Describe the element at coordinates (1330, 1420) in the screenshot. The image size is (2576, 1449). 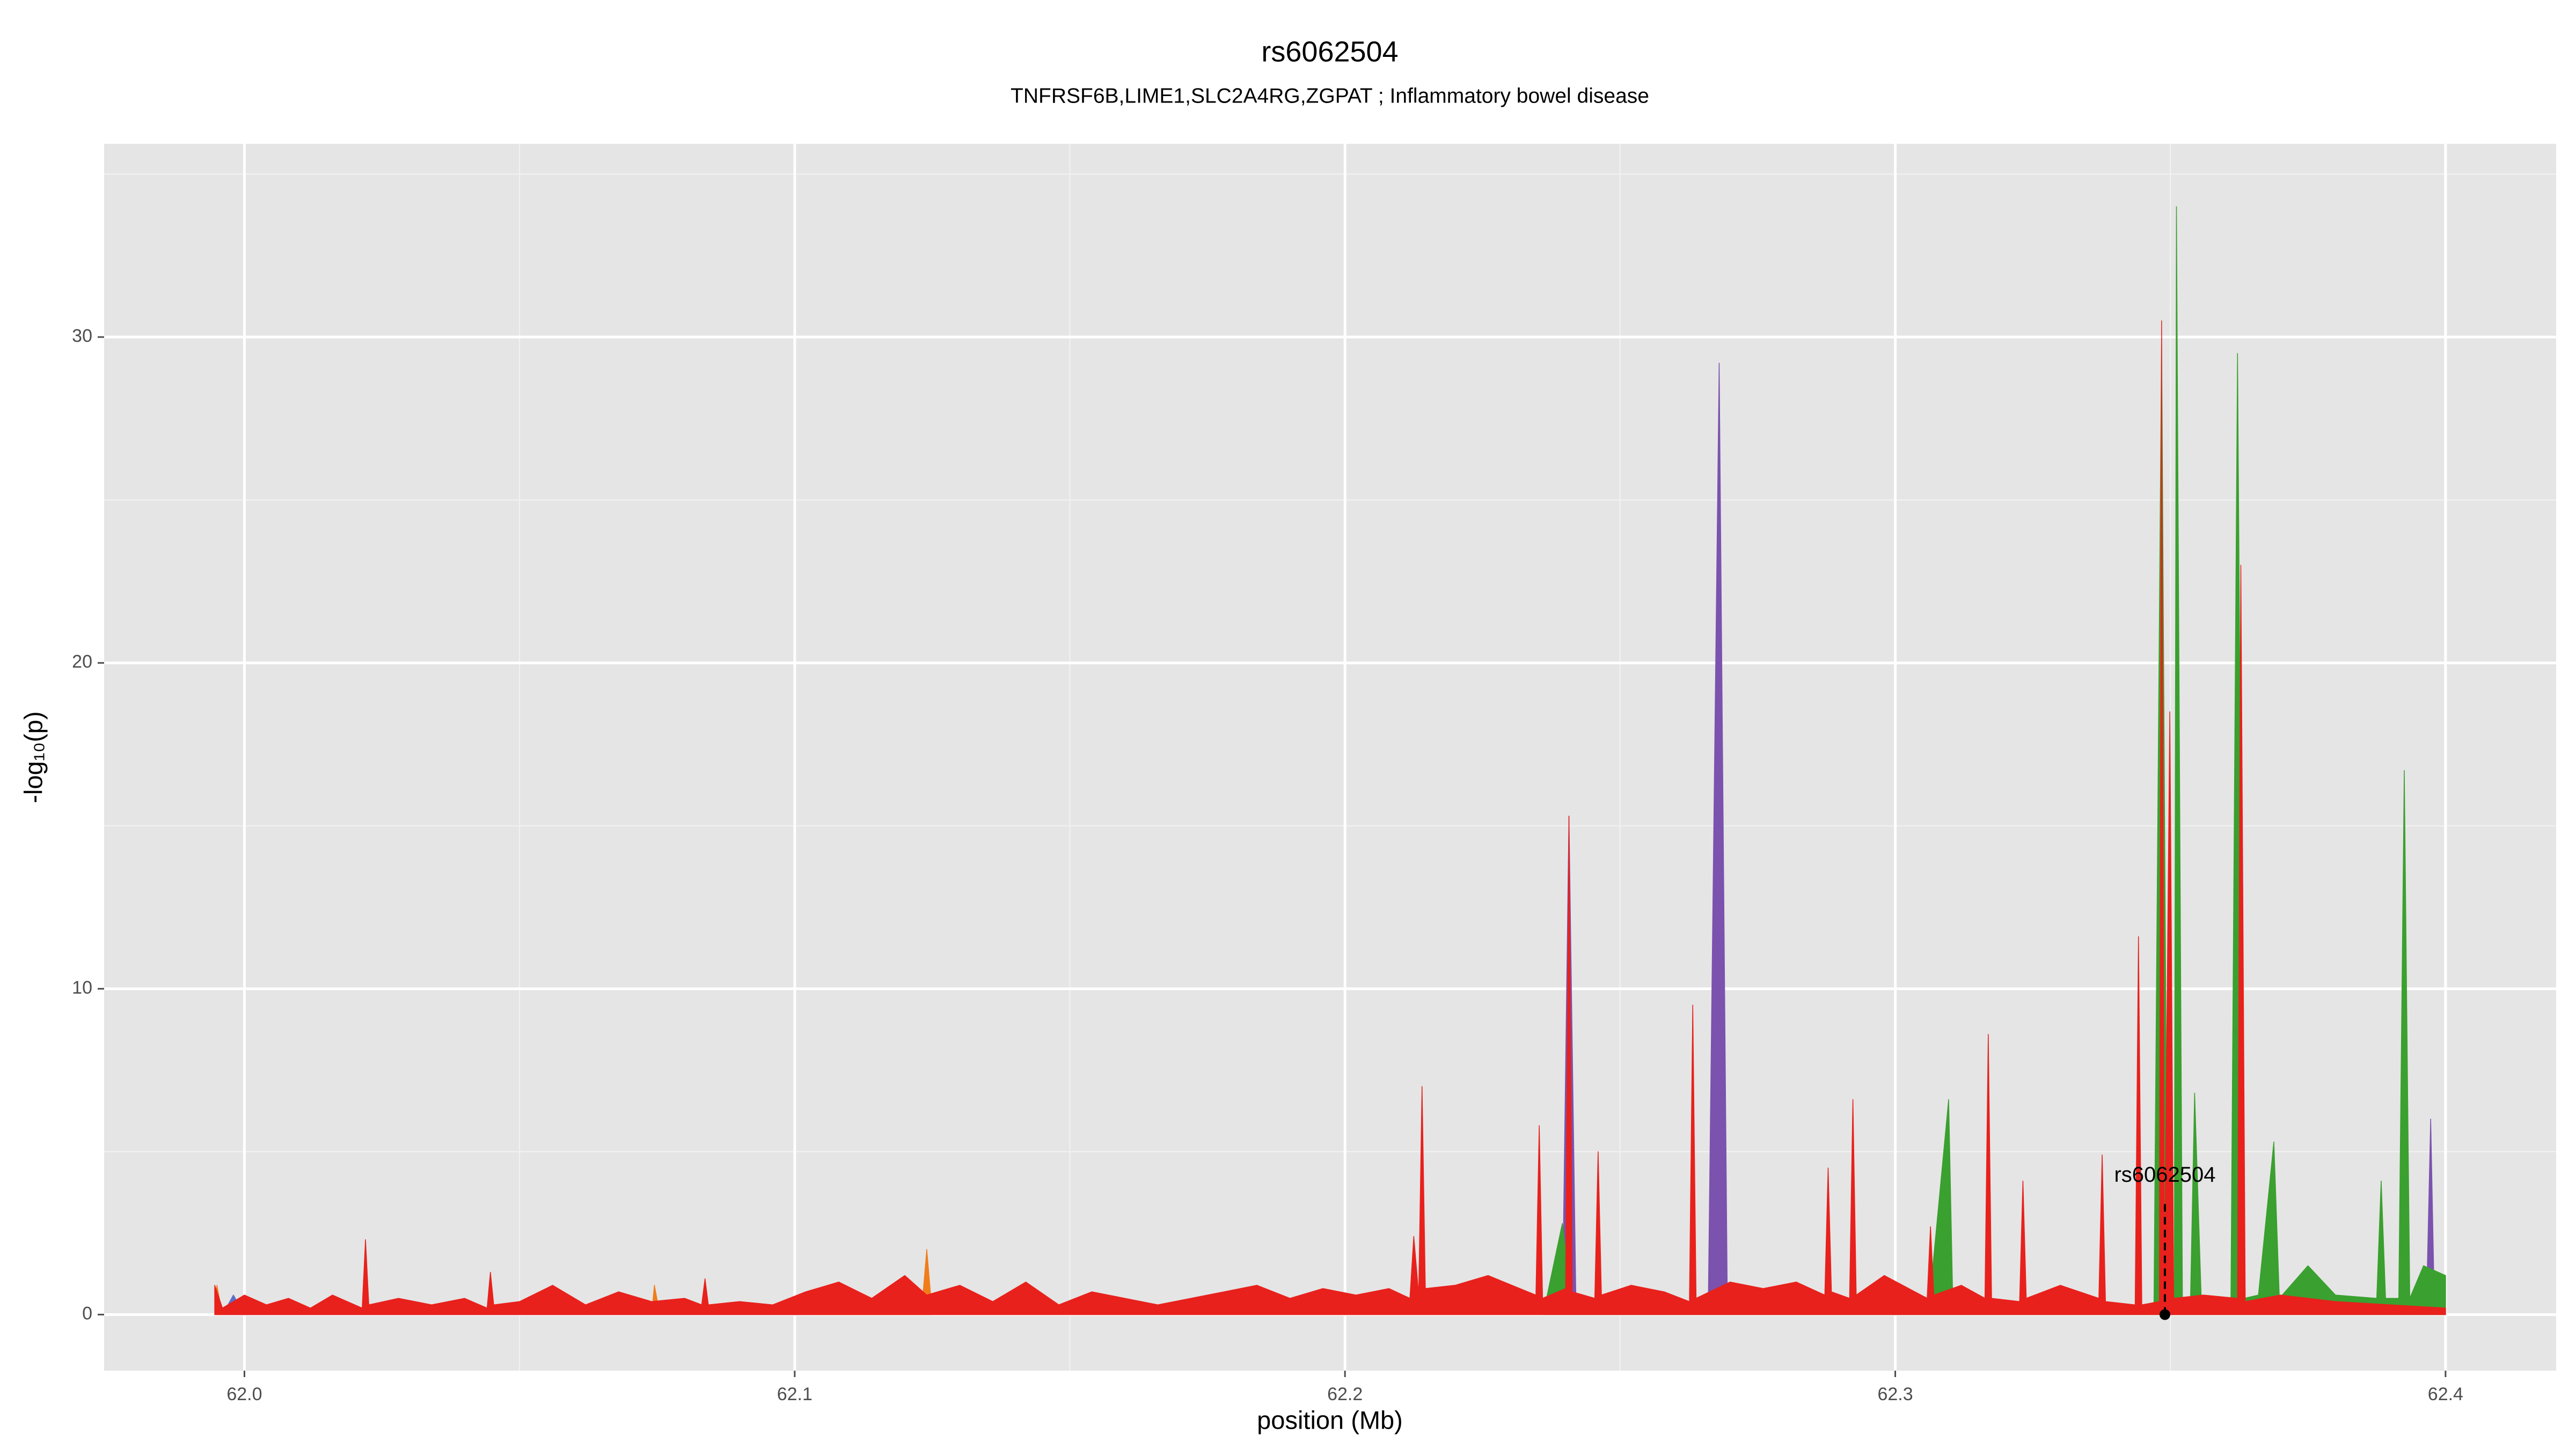
I see `x-axis-label: position (Mb)` at that location.